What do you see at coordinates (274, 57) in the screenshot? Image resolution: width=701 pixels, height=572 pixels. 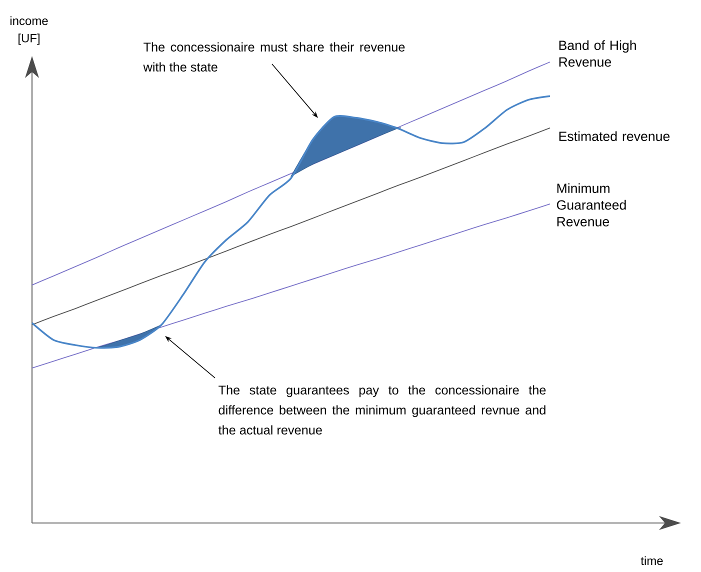 I see `annotation: The concessionaire must share their revenue with the state` at bounding box center [274, 57].